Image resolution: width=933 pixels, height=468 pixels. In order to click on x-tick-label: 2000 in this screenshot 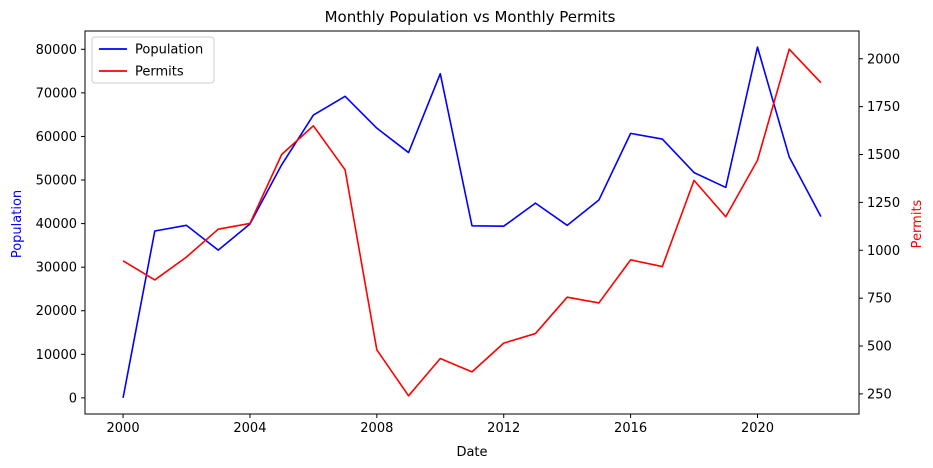, I will do `click(123, 428)`.